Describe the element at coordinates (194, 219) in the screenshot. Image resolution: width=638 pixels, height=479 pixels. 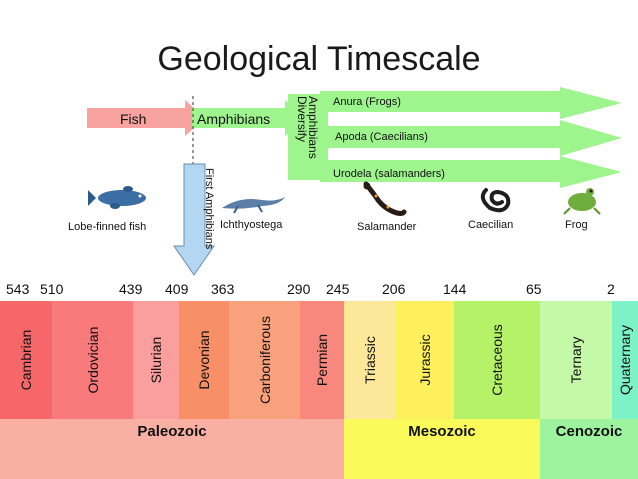
I see `first-amphibians-arrow` at that location.